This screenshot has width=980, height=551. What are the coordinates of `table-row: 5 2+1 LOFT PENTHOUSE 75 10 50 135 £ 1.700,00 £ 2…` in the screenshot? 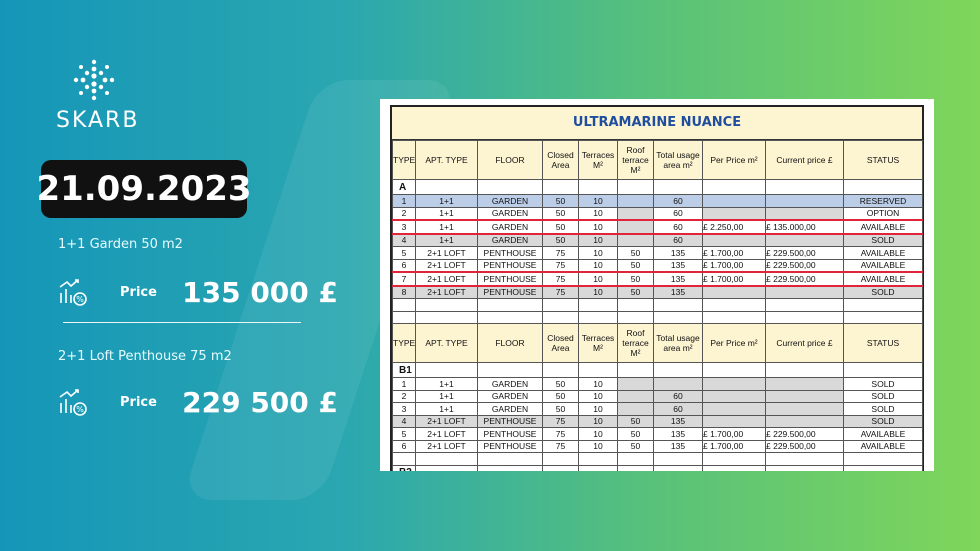 It's located at (657, 253).